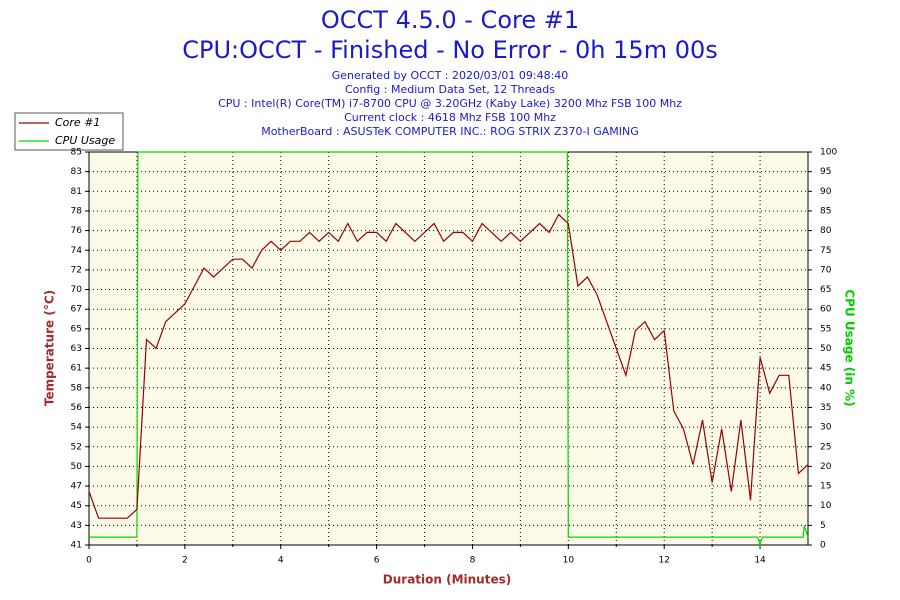 The height and width of the screenshot is (600, 900). Describe the element at coordinates (281, 561) in the screenshot. I see `x-tick-label: 4` at that location.